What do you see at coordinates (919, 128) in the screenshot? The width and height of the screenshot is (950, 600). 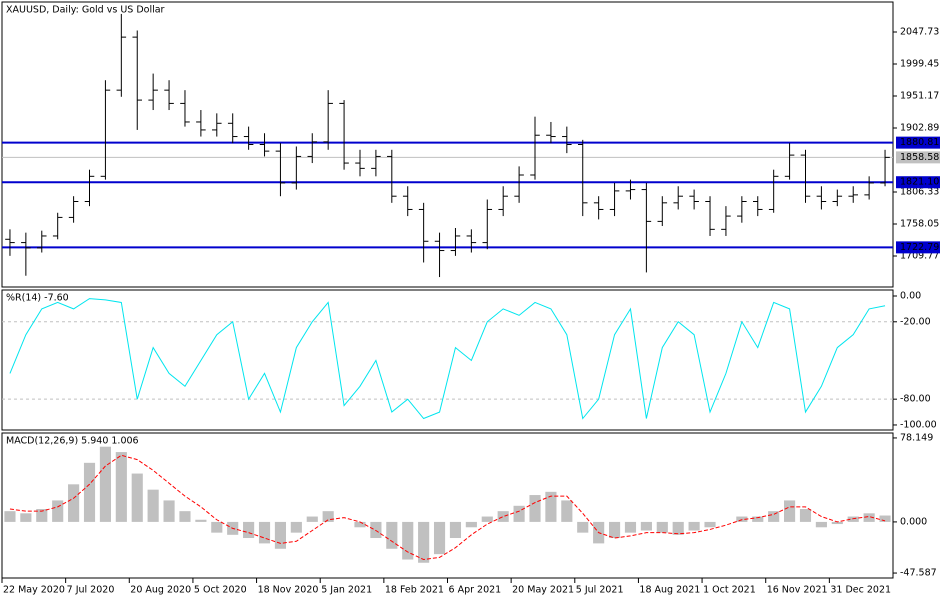 I see `y-tick-label: 1902.89` at bounding box center [919, 128].